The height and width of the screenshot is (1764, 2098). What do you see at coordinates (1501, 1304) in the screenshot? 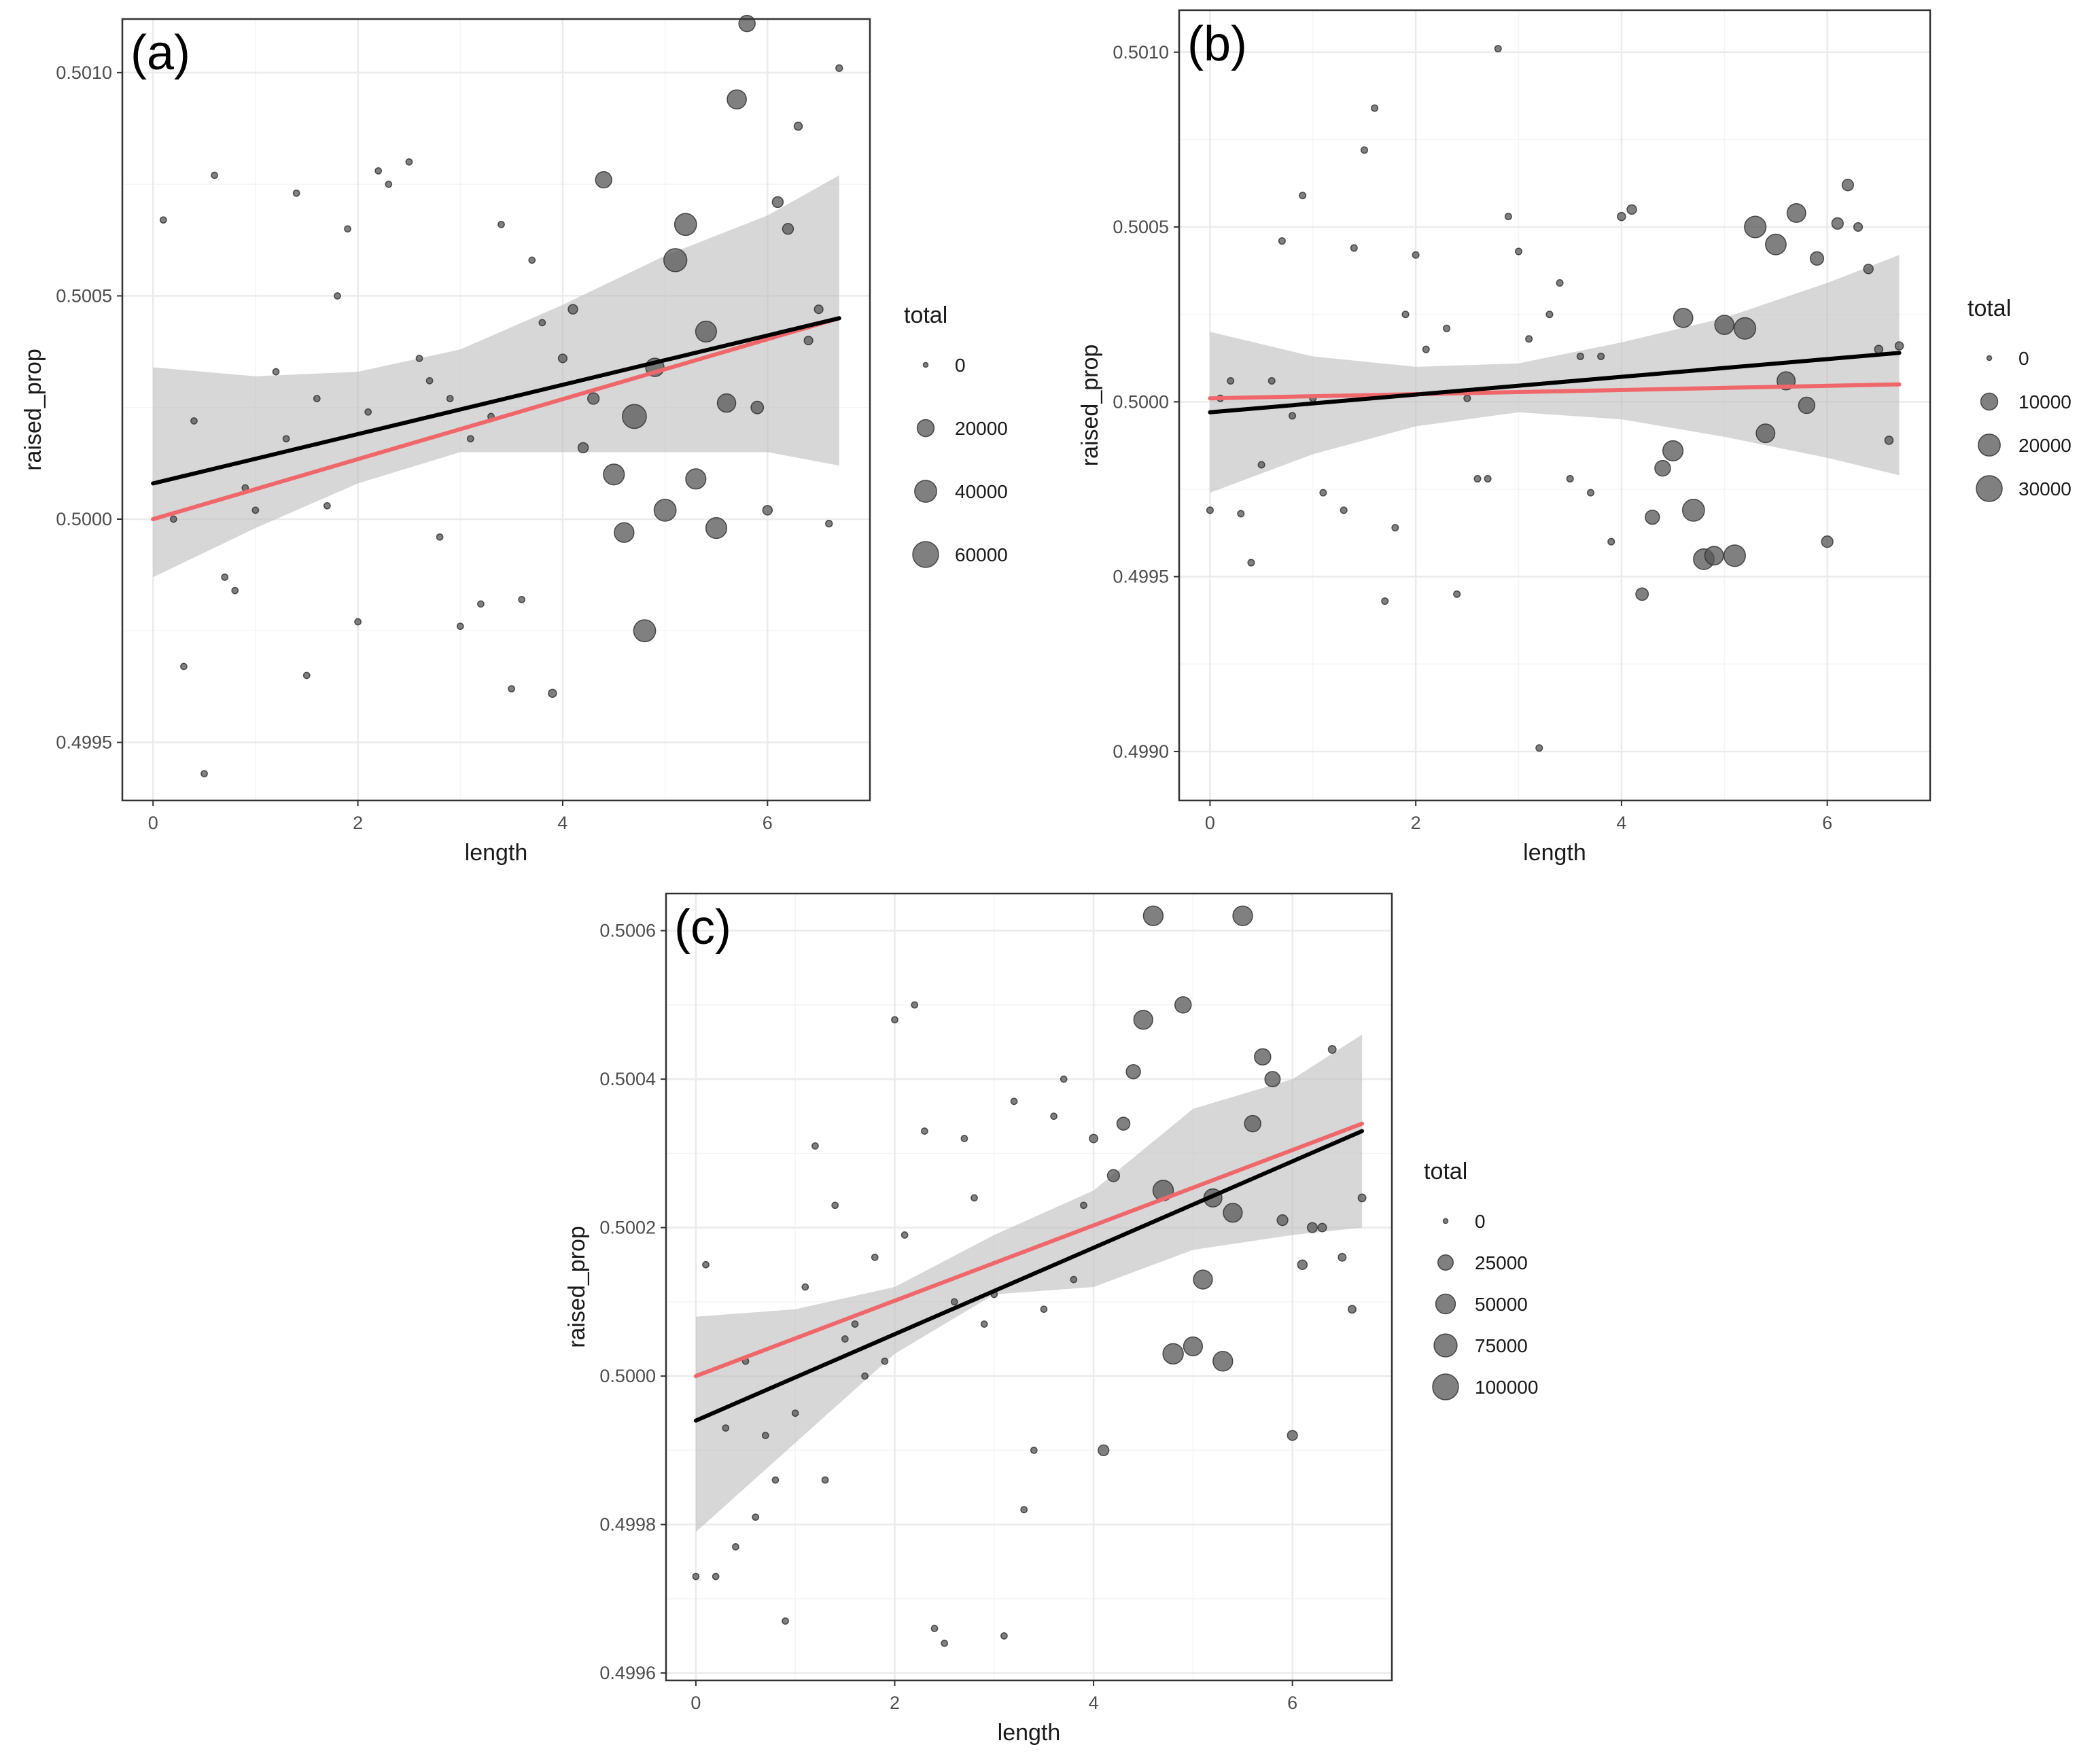
I see `legend-label: 50000` at bounding box center [1501, 1304].